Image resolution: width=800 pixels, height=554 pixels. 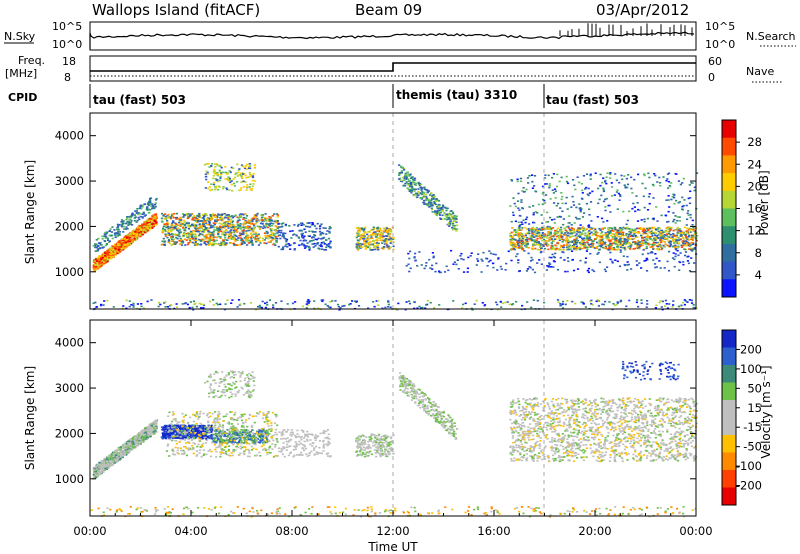 I want to click on nsky-tick-top: 10^5, so click(x=67, y=26).